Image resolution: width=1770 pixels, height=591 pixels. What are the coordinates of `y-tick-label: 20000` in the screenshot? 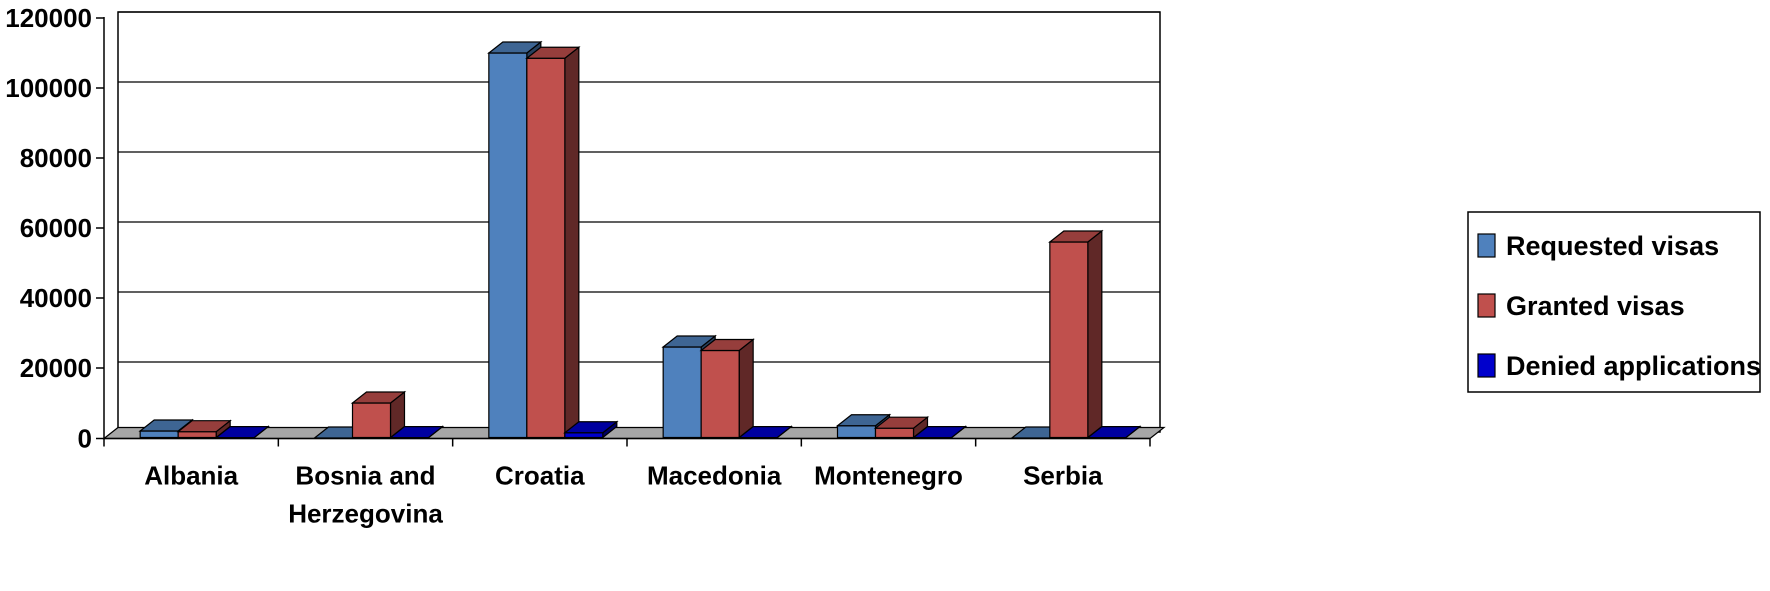 It's located at (56, 368).